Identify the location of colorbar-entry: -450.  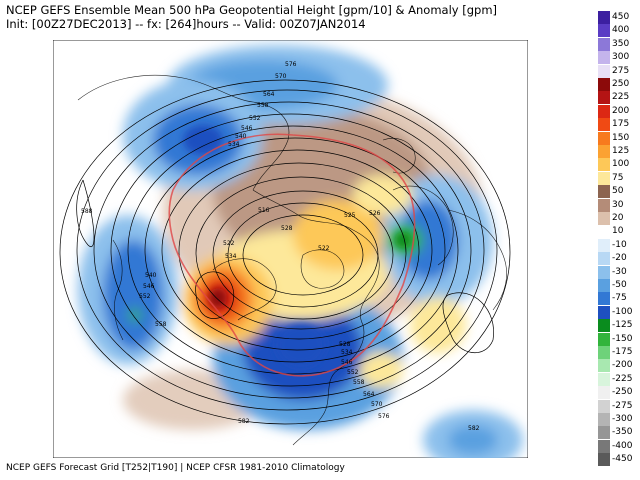
(619, 460).